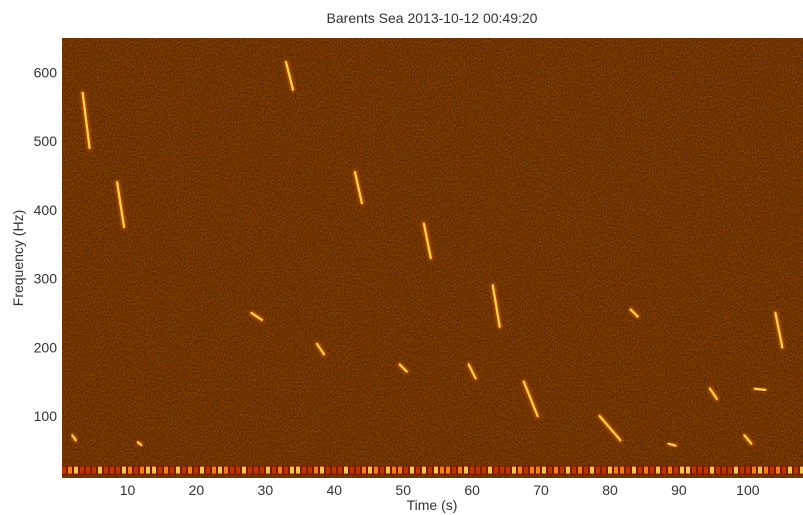 This screenshot has height=515, width=803. I want to click on x-tick-label: 40, so click(334, 490).